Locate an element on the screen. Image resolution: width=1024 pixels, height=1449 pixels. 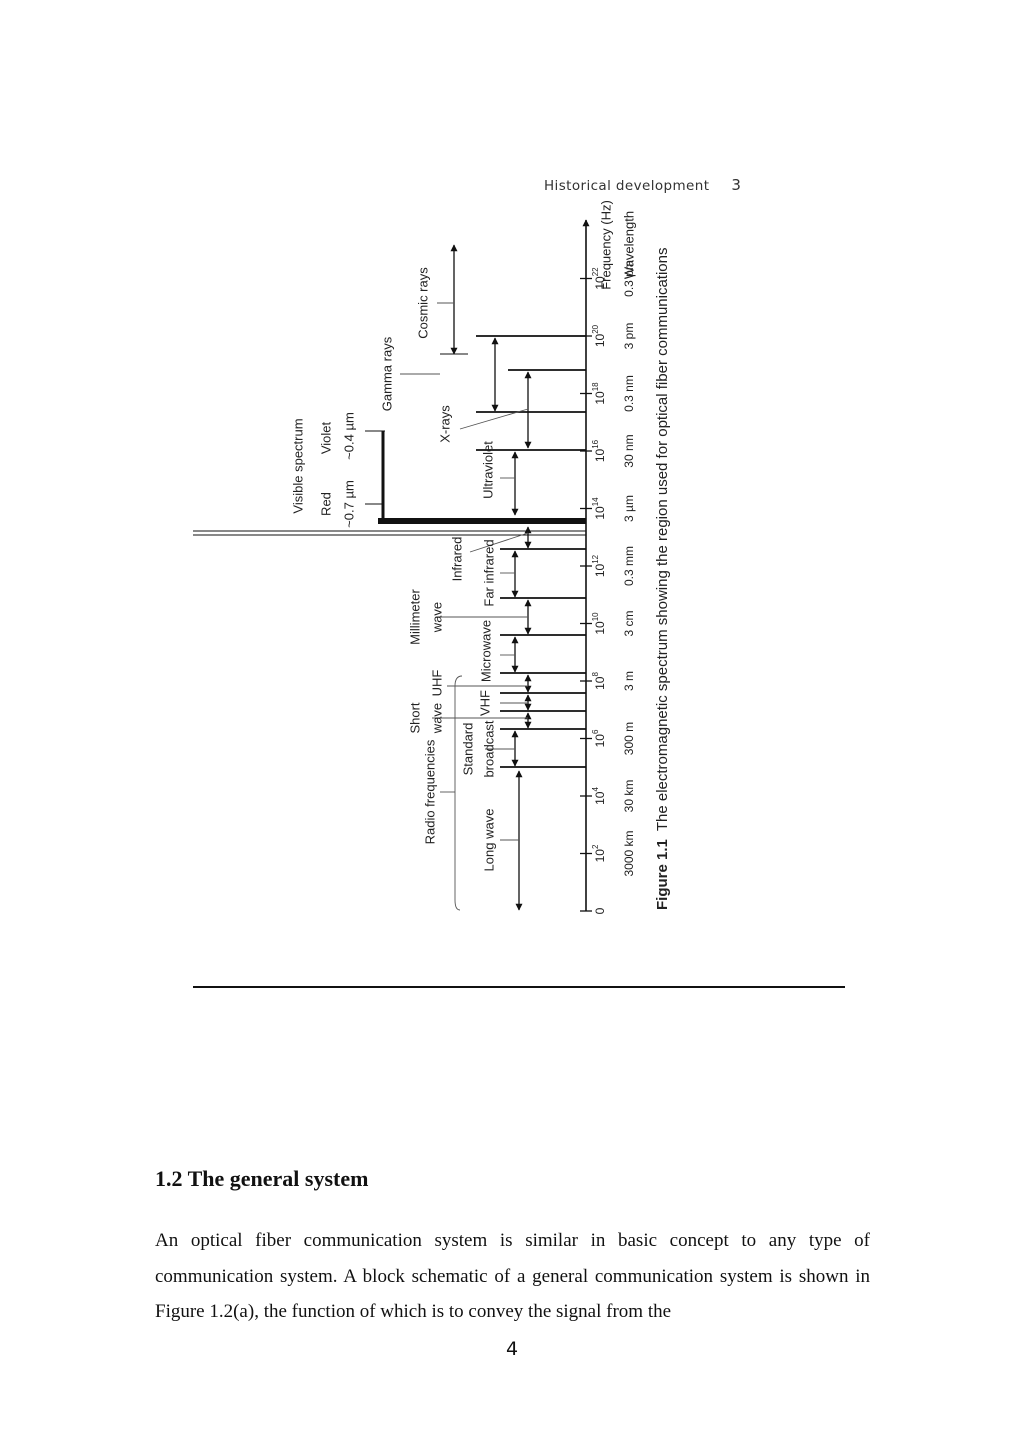
band-label-x-rays: X-rays is located at coordinates (445, 424).